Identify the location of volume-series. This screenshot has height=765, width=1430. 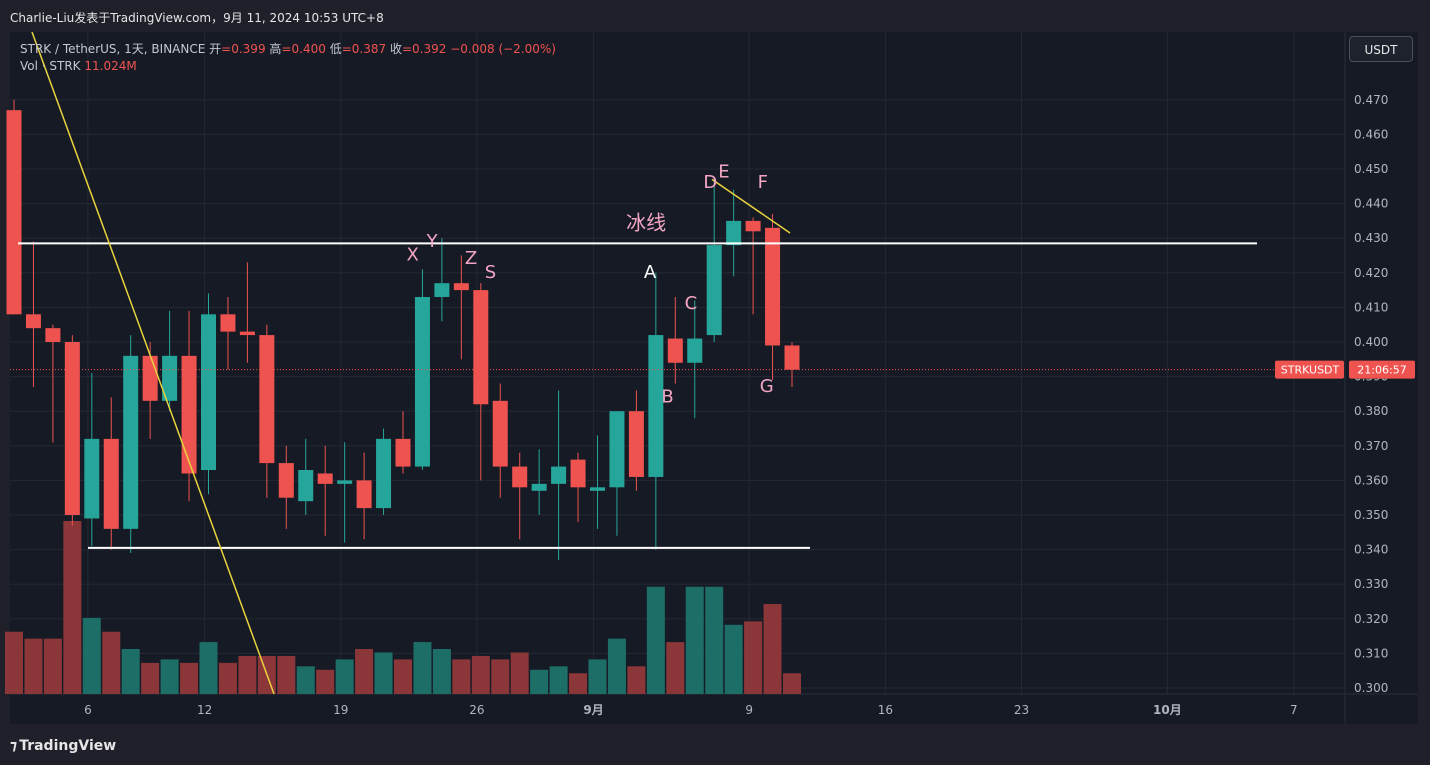
(403, 607).